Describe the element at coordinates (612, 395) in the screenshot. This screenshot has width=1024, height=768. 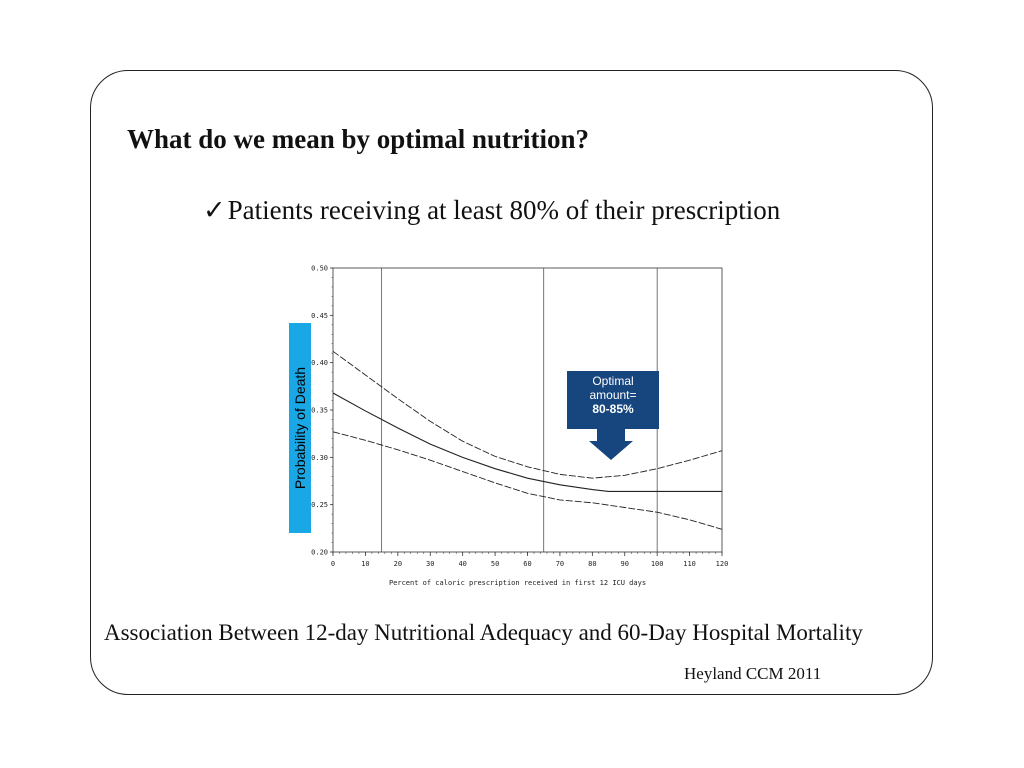
I see `callout-text-line: amount=` at that location.